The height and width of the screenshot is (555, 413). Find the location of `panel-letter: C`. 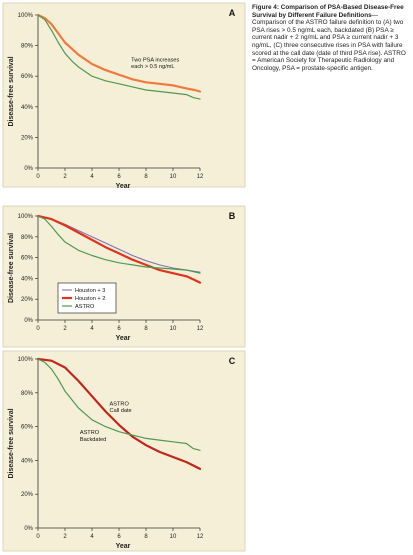

panel-letter: C is located at coordinates (232, 361).